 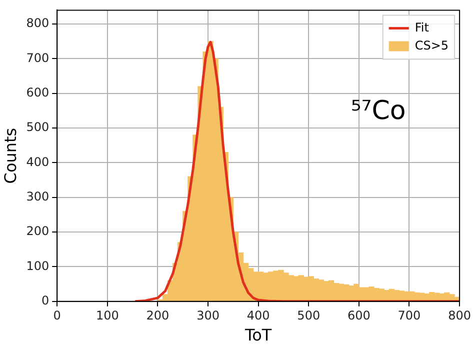 I want to click on y-tick-label: 600, so click(x=38, y=93).